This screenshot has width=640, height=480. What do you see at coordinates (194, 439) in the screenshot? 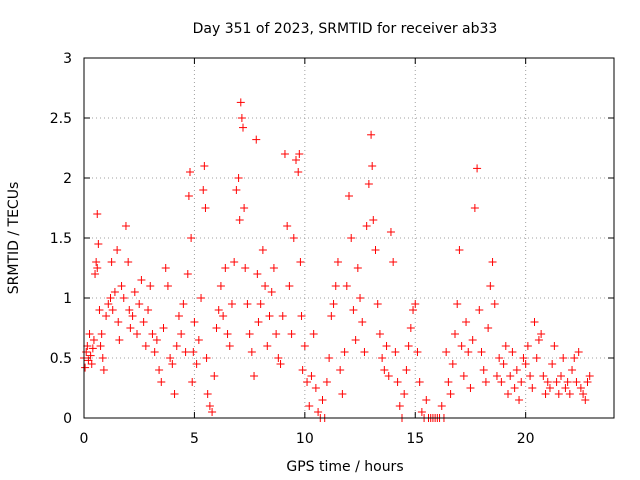
I see `x-tick-label: 5` at bounding box center [194, 439].